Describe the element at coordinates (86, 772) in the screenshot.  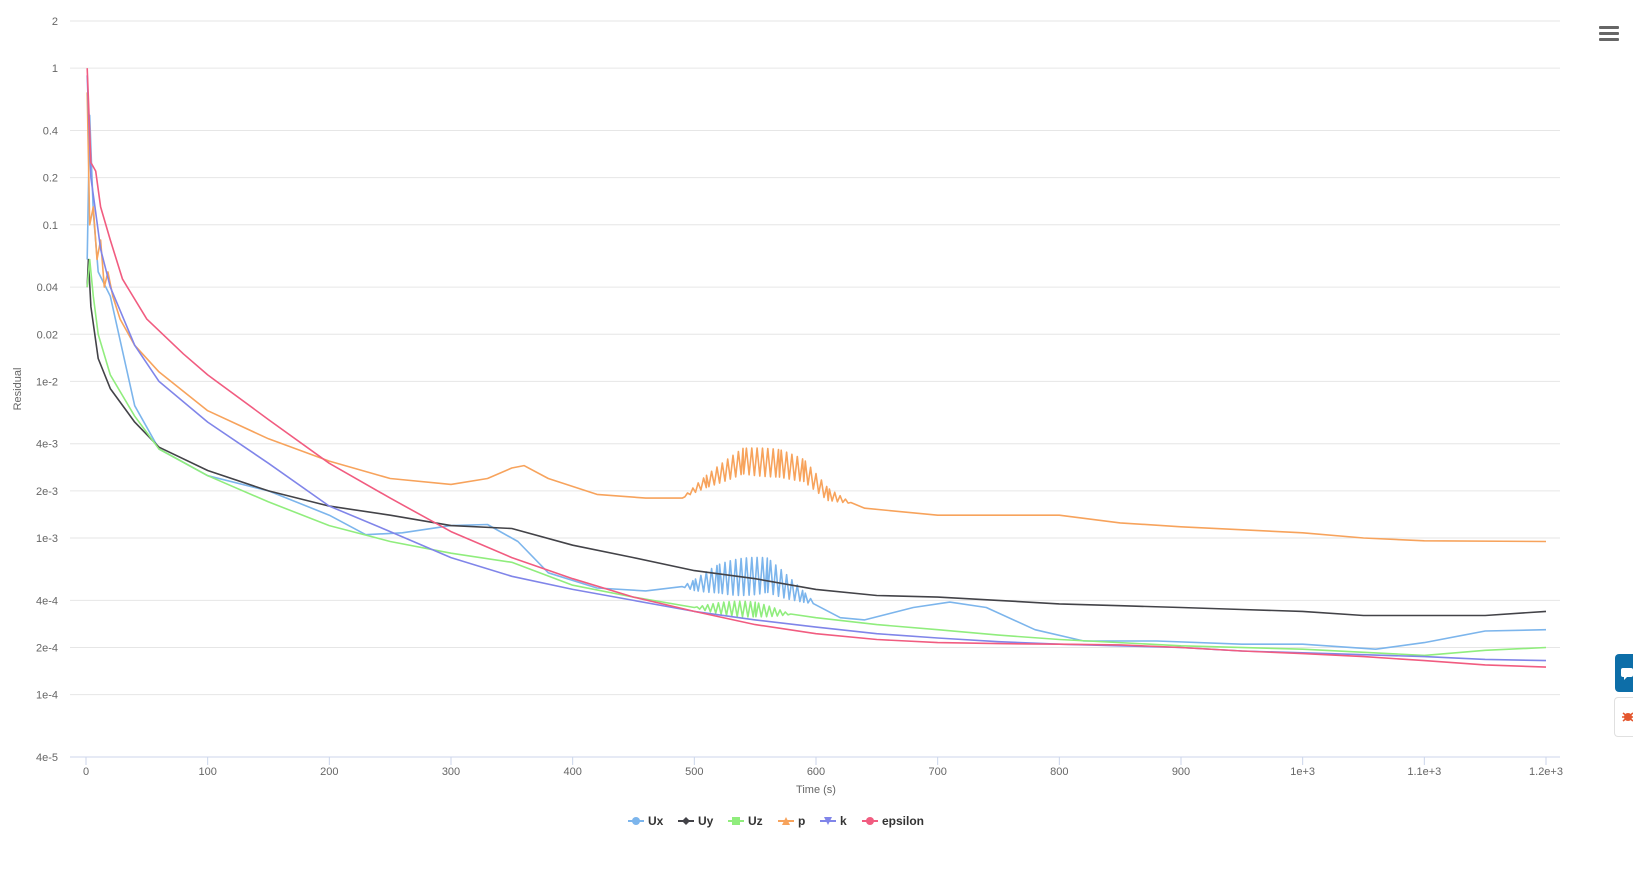
I see `x-tick-label: 0` at that location.